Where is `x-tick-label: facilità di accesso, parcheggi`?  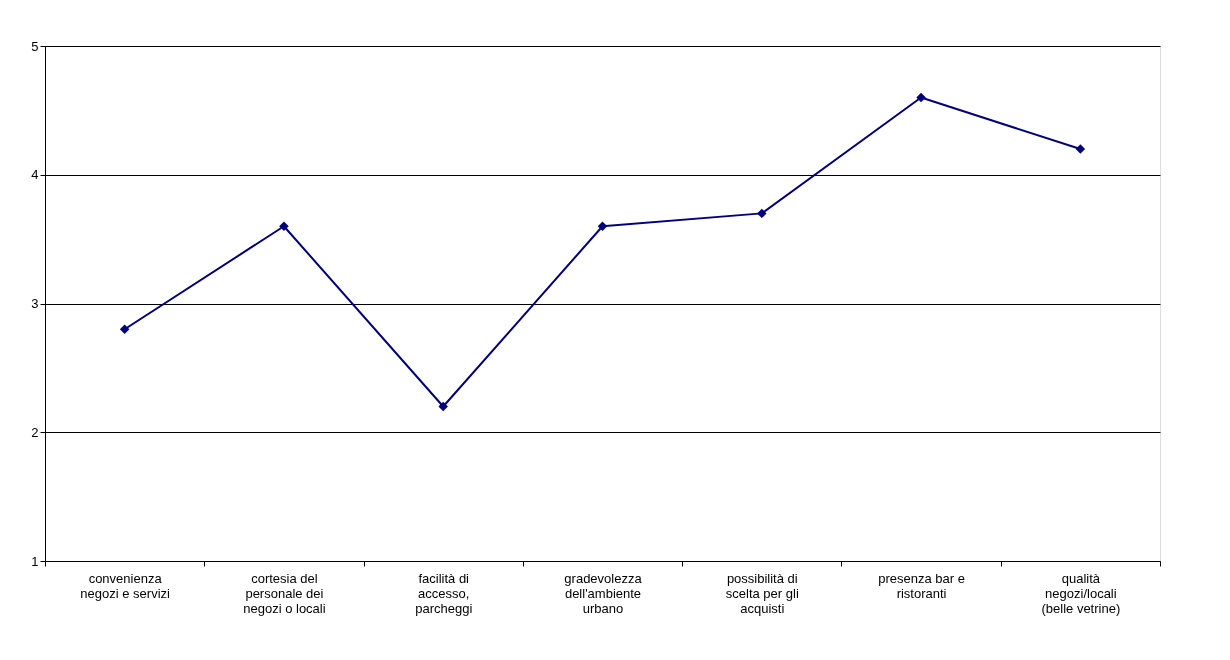 x-tick-label: facilità di accesso, parcheggi is located at coordinates (444, 593).